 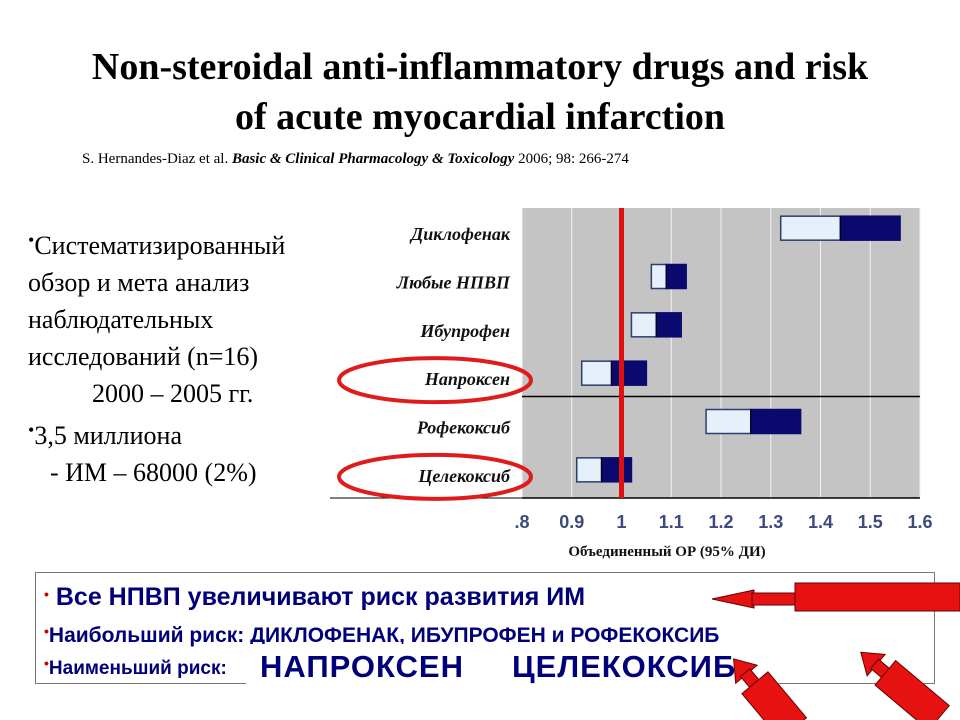 I want to click on bullet-2-line-2: - ИМ – 68000 (2%), so click(x=153, y=472).